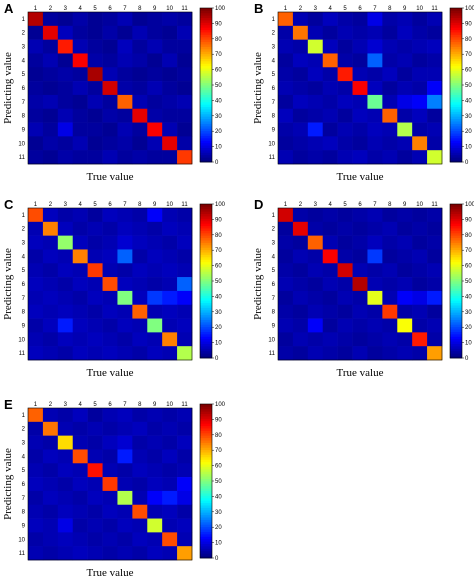  What do you see at coordinates (218, 420) in the screenshot?
I see `colorbar-tick-label: 90` at bounding box center [218, 420].